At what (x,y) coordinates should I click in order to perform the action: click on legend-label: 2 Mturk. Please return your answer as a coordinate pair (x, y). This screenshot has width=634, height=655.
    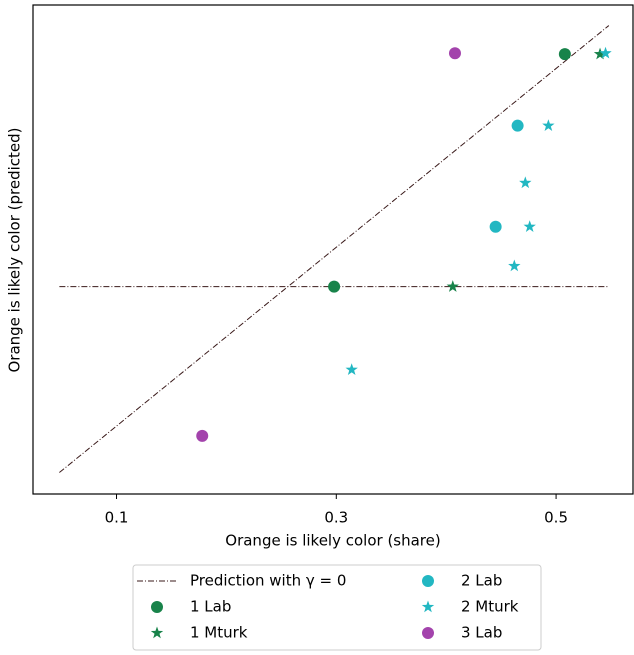
    Looking at the image, I should click on (490, 607).